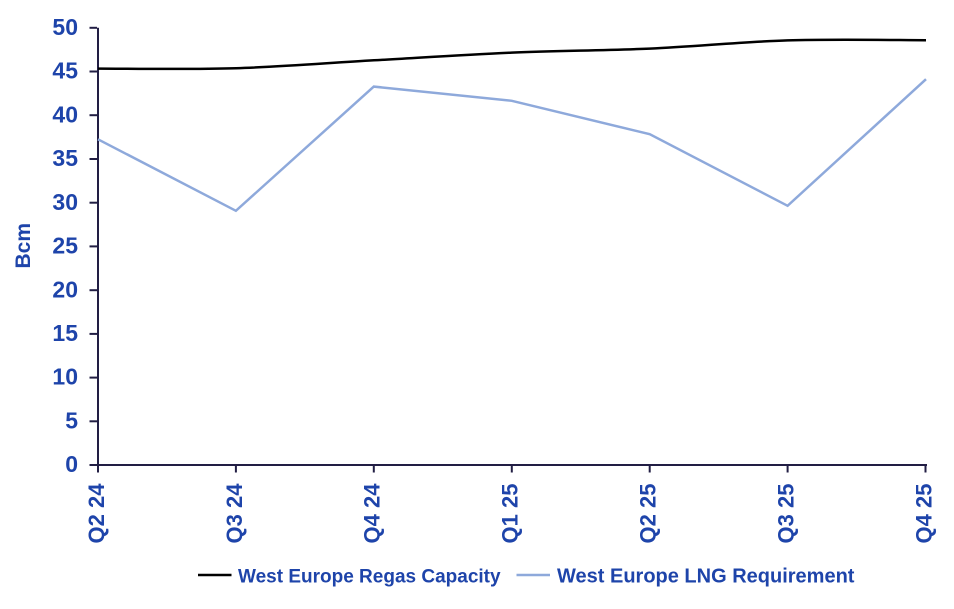 The width and height of the screenshot is (954, 609). I want to click on svg-text: 0, so click(71, 464).